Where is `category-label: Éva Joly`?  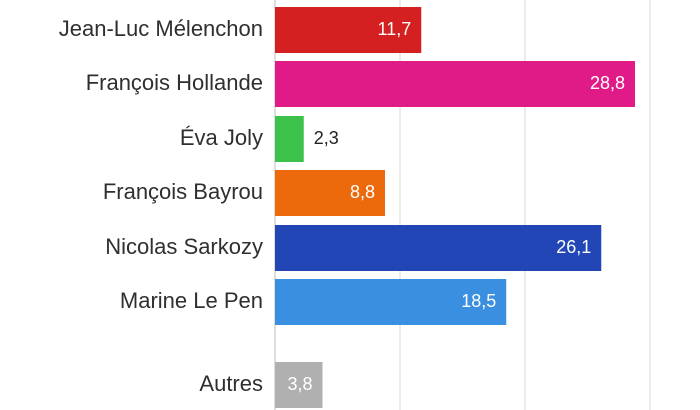
category-label: Éva Joly is located at coordinates (221, 137).